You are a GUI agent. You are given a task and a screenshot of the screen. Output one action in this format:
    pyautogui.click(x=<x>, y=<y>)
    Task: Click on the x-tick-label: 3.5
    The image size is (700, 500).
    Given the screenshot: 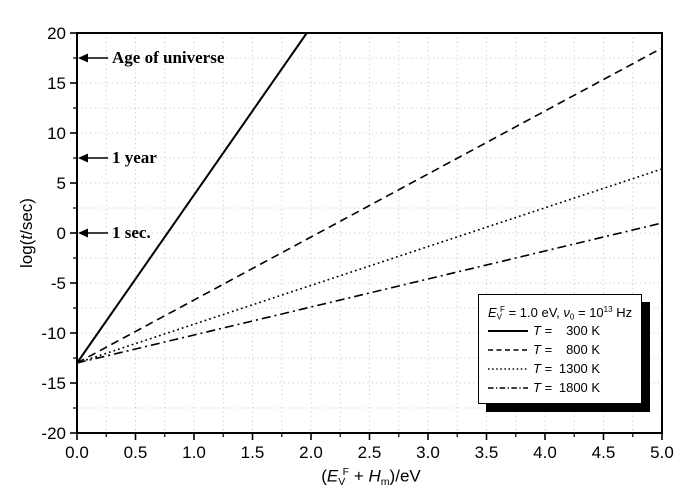 What is the action you would take?
    pyautogui.click(x=487, y=452)
    